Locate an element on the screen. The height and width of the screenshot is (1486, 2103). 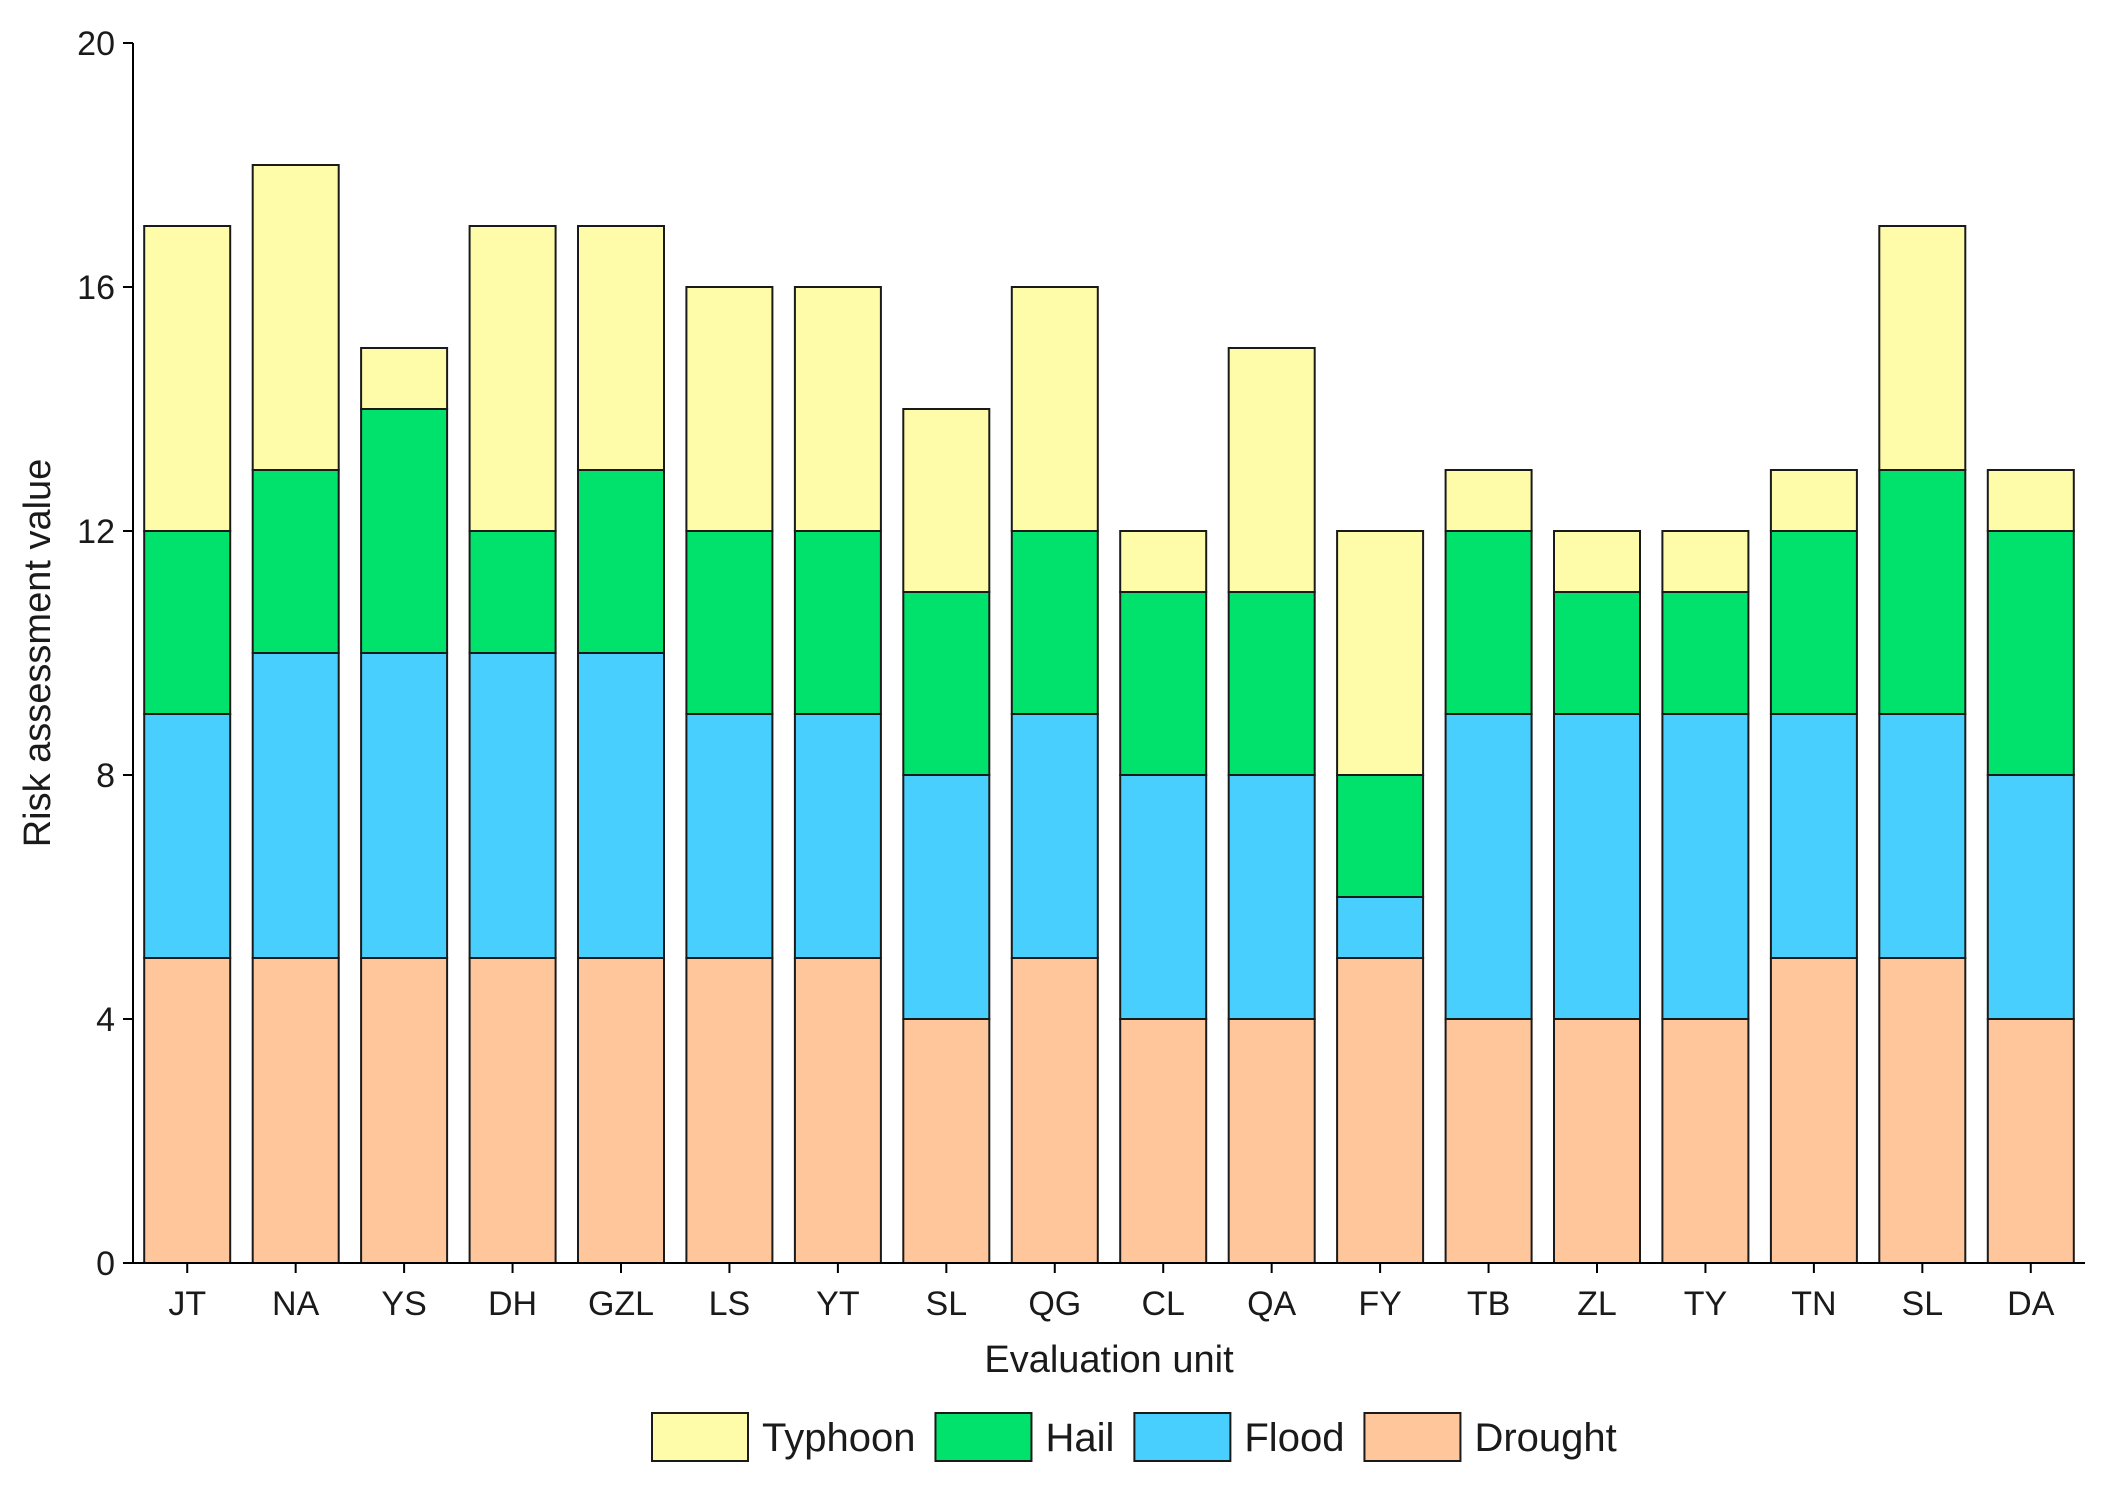
bar-typhoon-na is located at coordinates (295, 317).